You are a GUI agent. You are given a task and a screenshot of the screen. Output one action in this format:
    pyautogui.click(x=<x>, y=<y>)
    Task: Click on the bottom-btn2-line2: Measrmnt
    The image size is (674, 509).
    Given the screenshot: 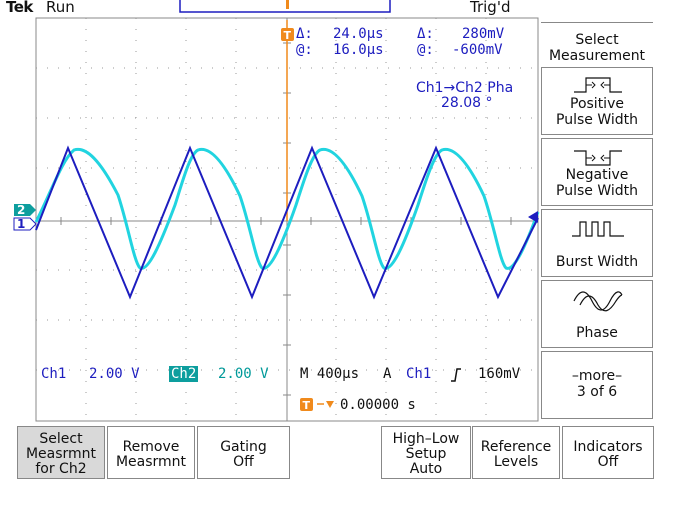 What is the action you would take?
    pyautogui.click(x=151, y=462)
    